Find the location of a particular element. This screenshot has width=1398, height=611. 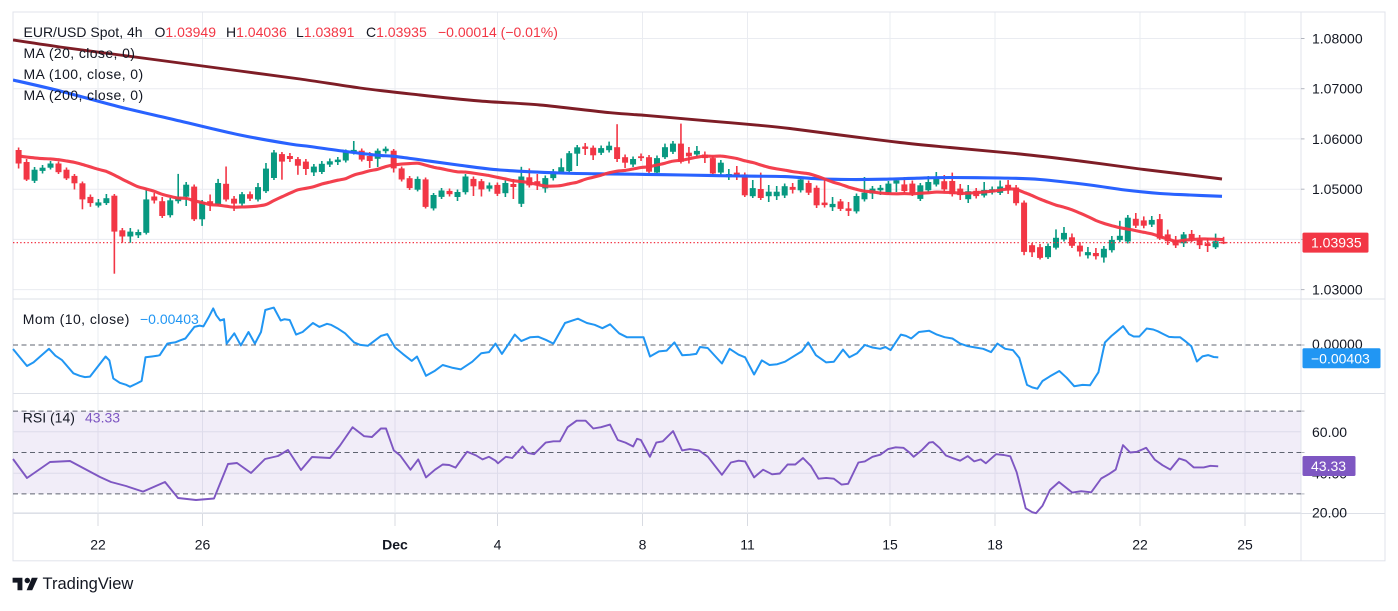

svg-text: L1.03891 is located at coordinates (325, 32).